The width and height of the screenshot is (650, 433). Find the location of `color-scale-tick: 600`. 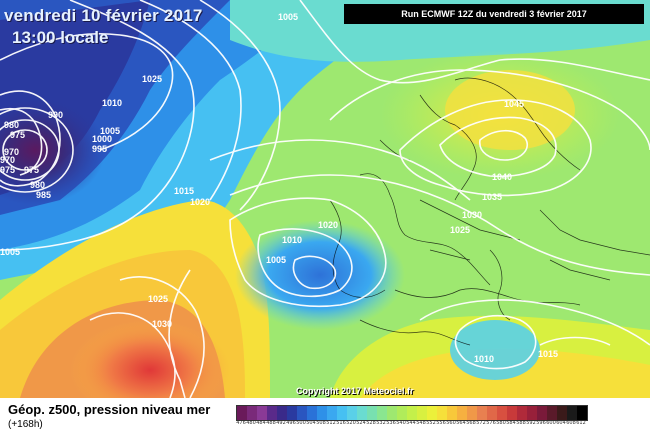

color-scale-tick: 600 is located at coordinates (551, 423).